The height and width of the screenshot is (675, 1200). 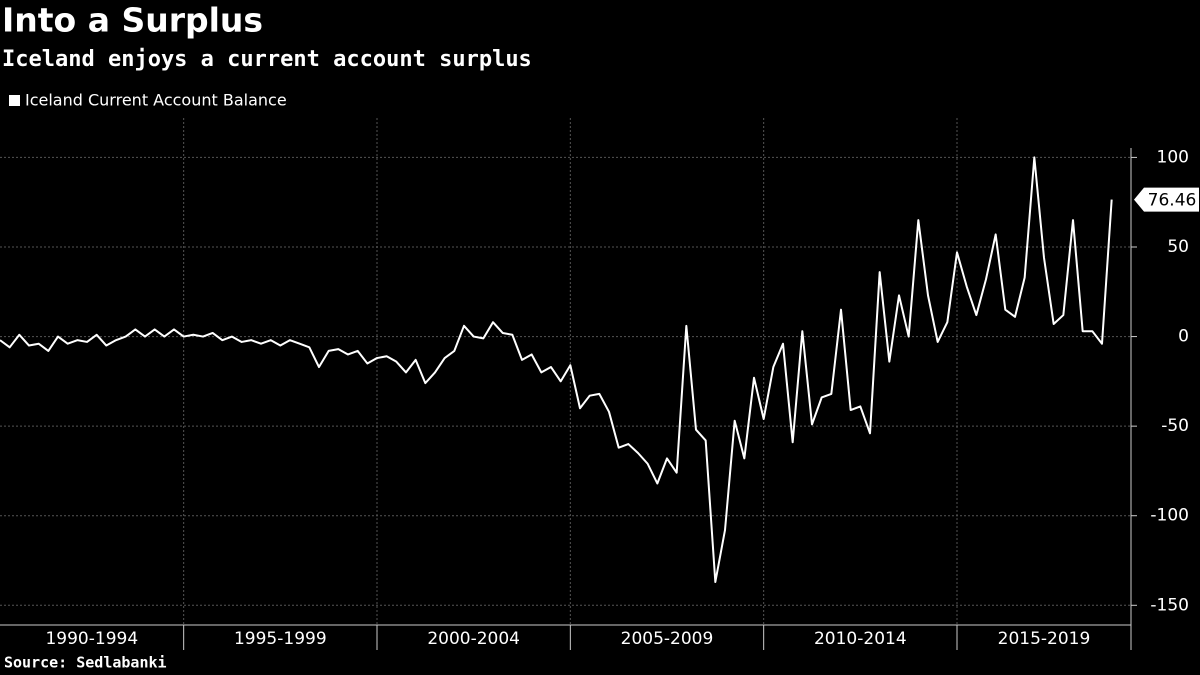 What do you see at coordinates (1172, 201) in the screenshot?
I see `value-label: 76.46` at bounding box center [1172, 201].